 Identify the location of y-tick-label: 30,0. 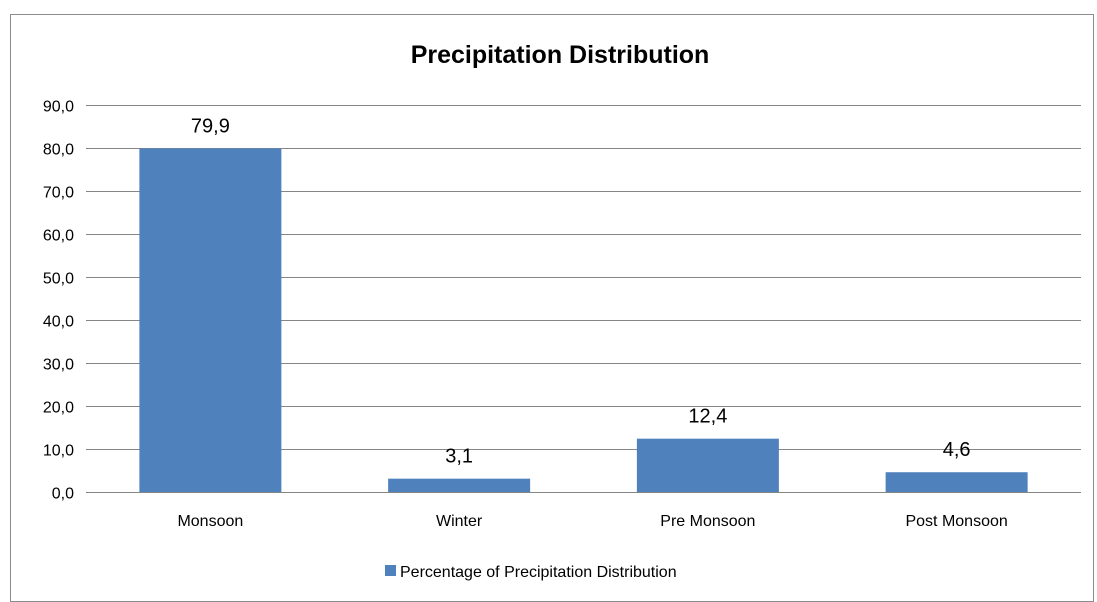
(58, 365).